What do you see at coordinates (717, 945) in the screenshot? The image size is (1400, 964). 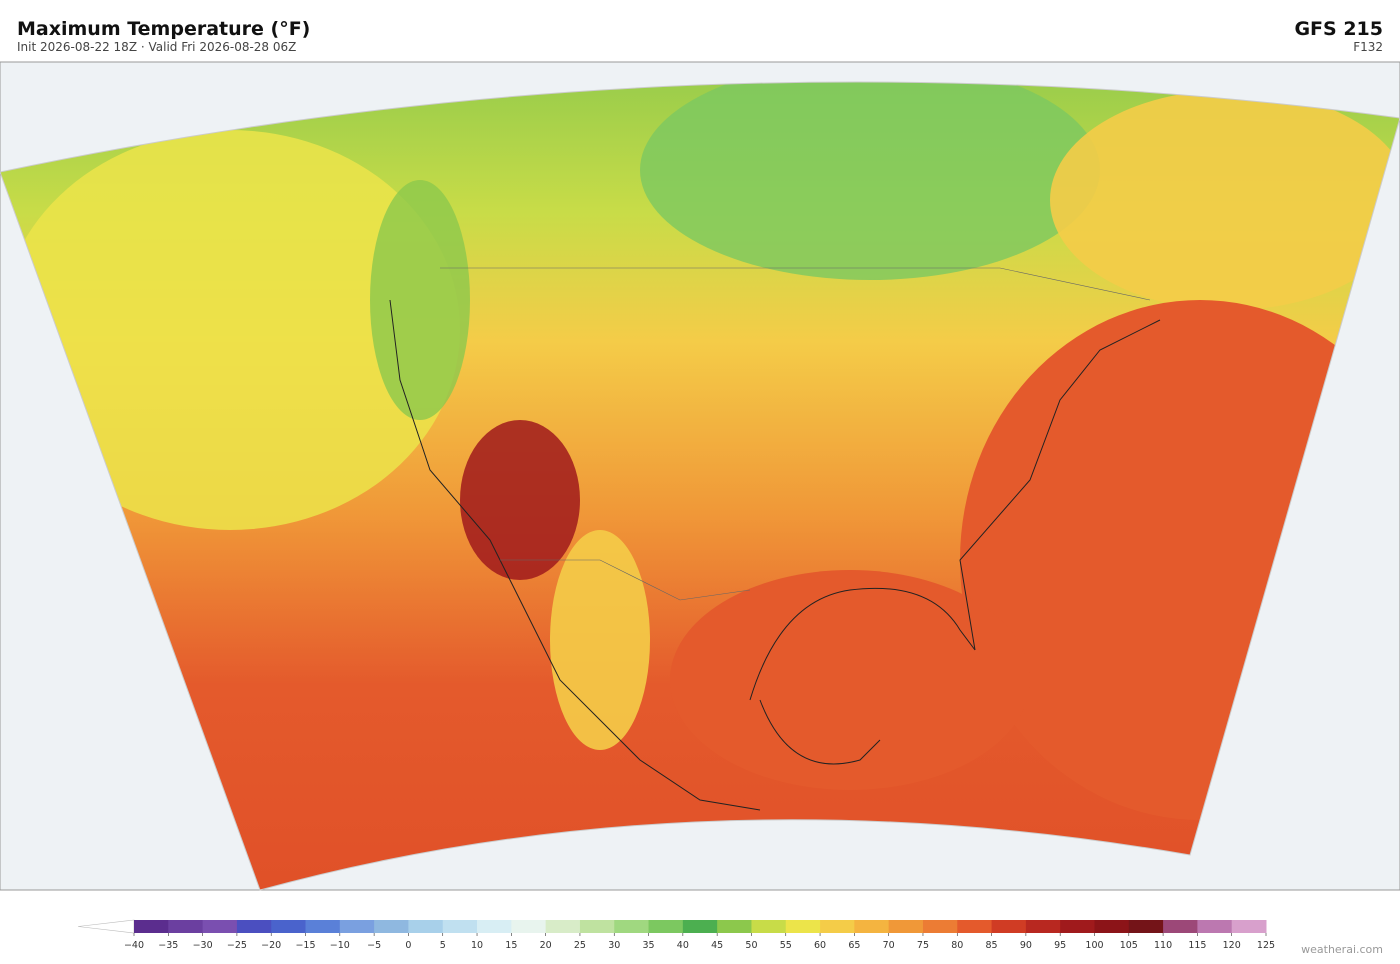 I see `colorbar-tick-label: 45` at bounding box center [717, 945].